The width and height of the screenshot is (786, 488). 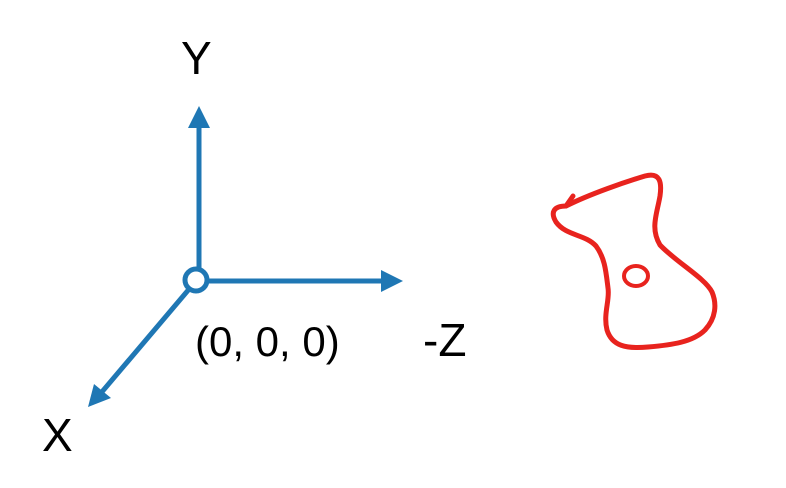 I want to click on x-axis-line, so click(x=145, y=340).